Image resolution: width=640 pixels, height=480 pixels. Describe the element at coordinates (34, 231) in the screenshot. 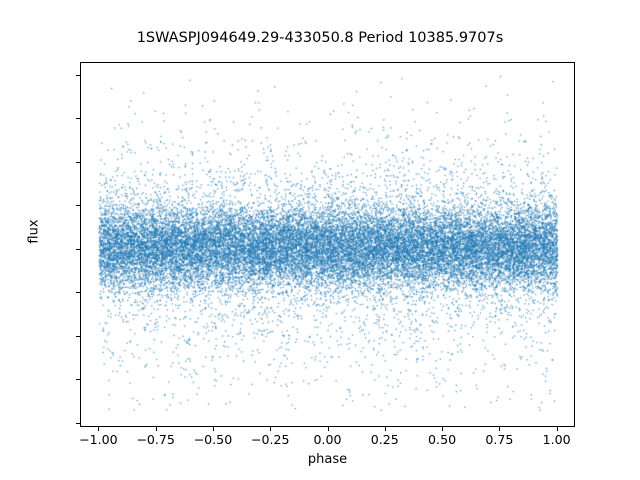

I see `y-axis-label: flux` at that location.